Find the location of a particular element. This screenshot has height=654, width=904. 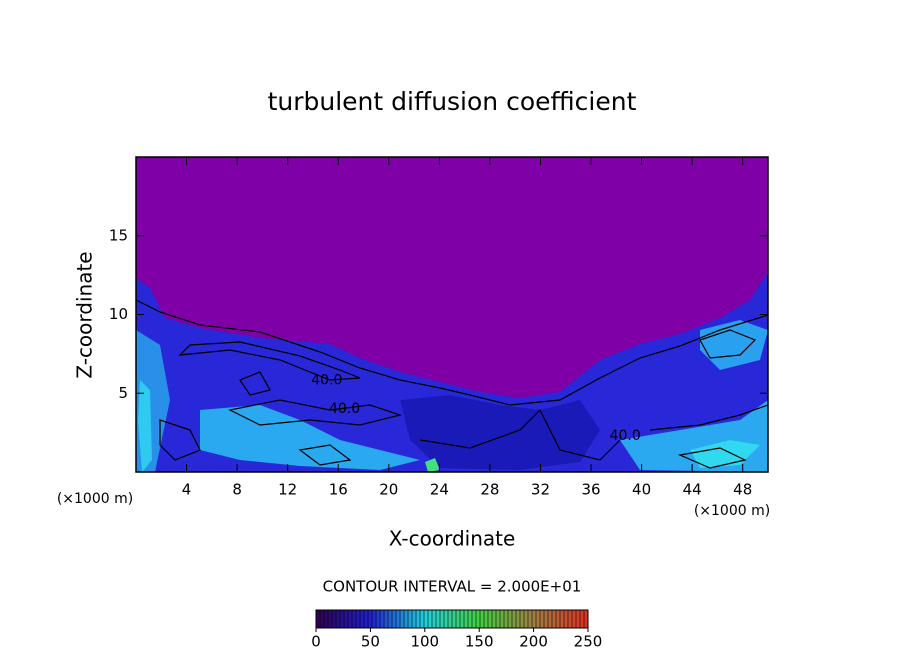

x-unit: (×1000 m) is located at coordinates (732, 511).